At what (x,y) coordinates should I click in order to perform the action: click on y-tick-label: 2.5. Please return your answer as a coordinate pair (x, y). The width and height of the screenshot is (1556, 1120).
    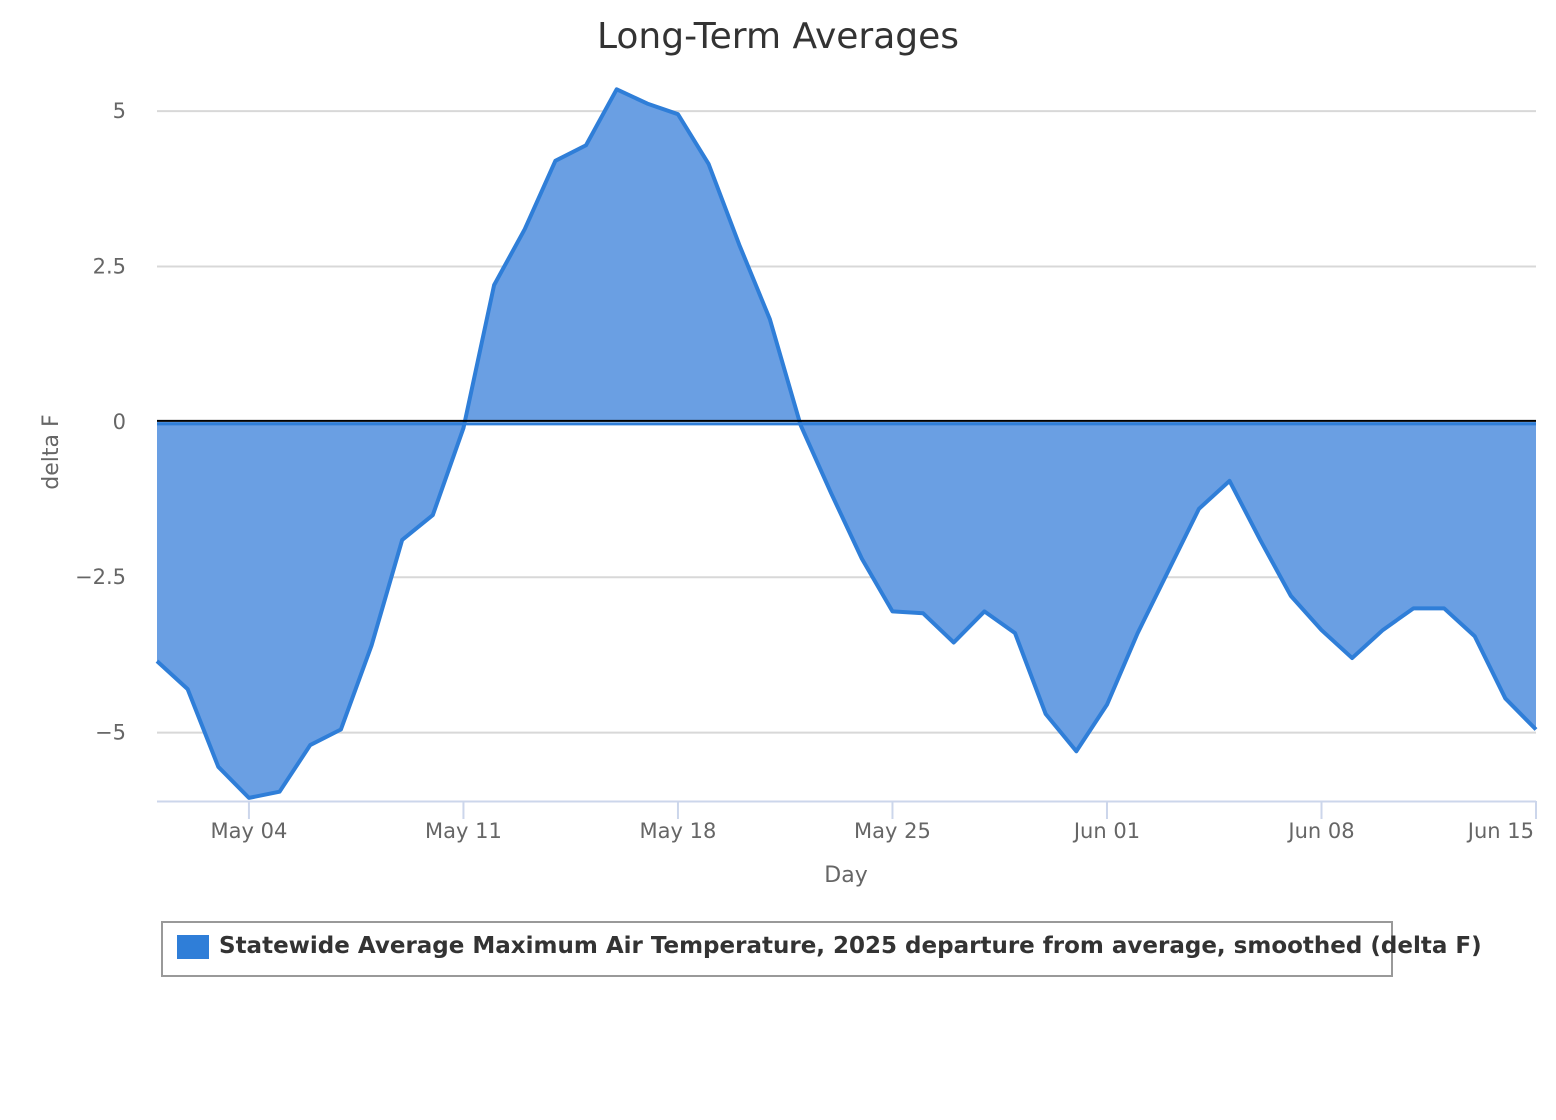
    Looking at the image, I should click on (109, 266).